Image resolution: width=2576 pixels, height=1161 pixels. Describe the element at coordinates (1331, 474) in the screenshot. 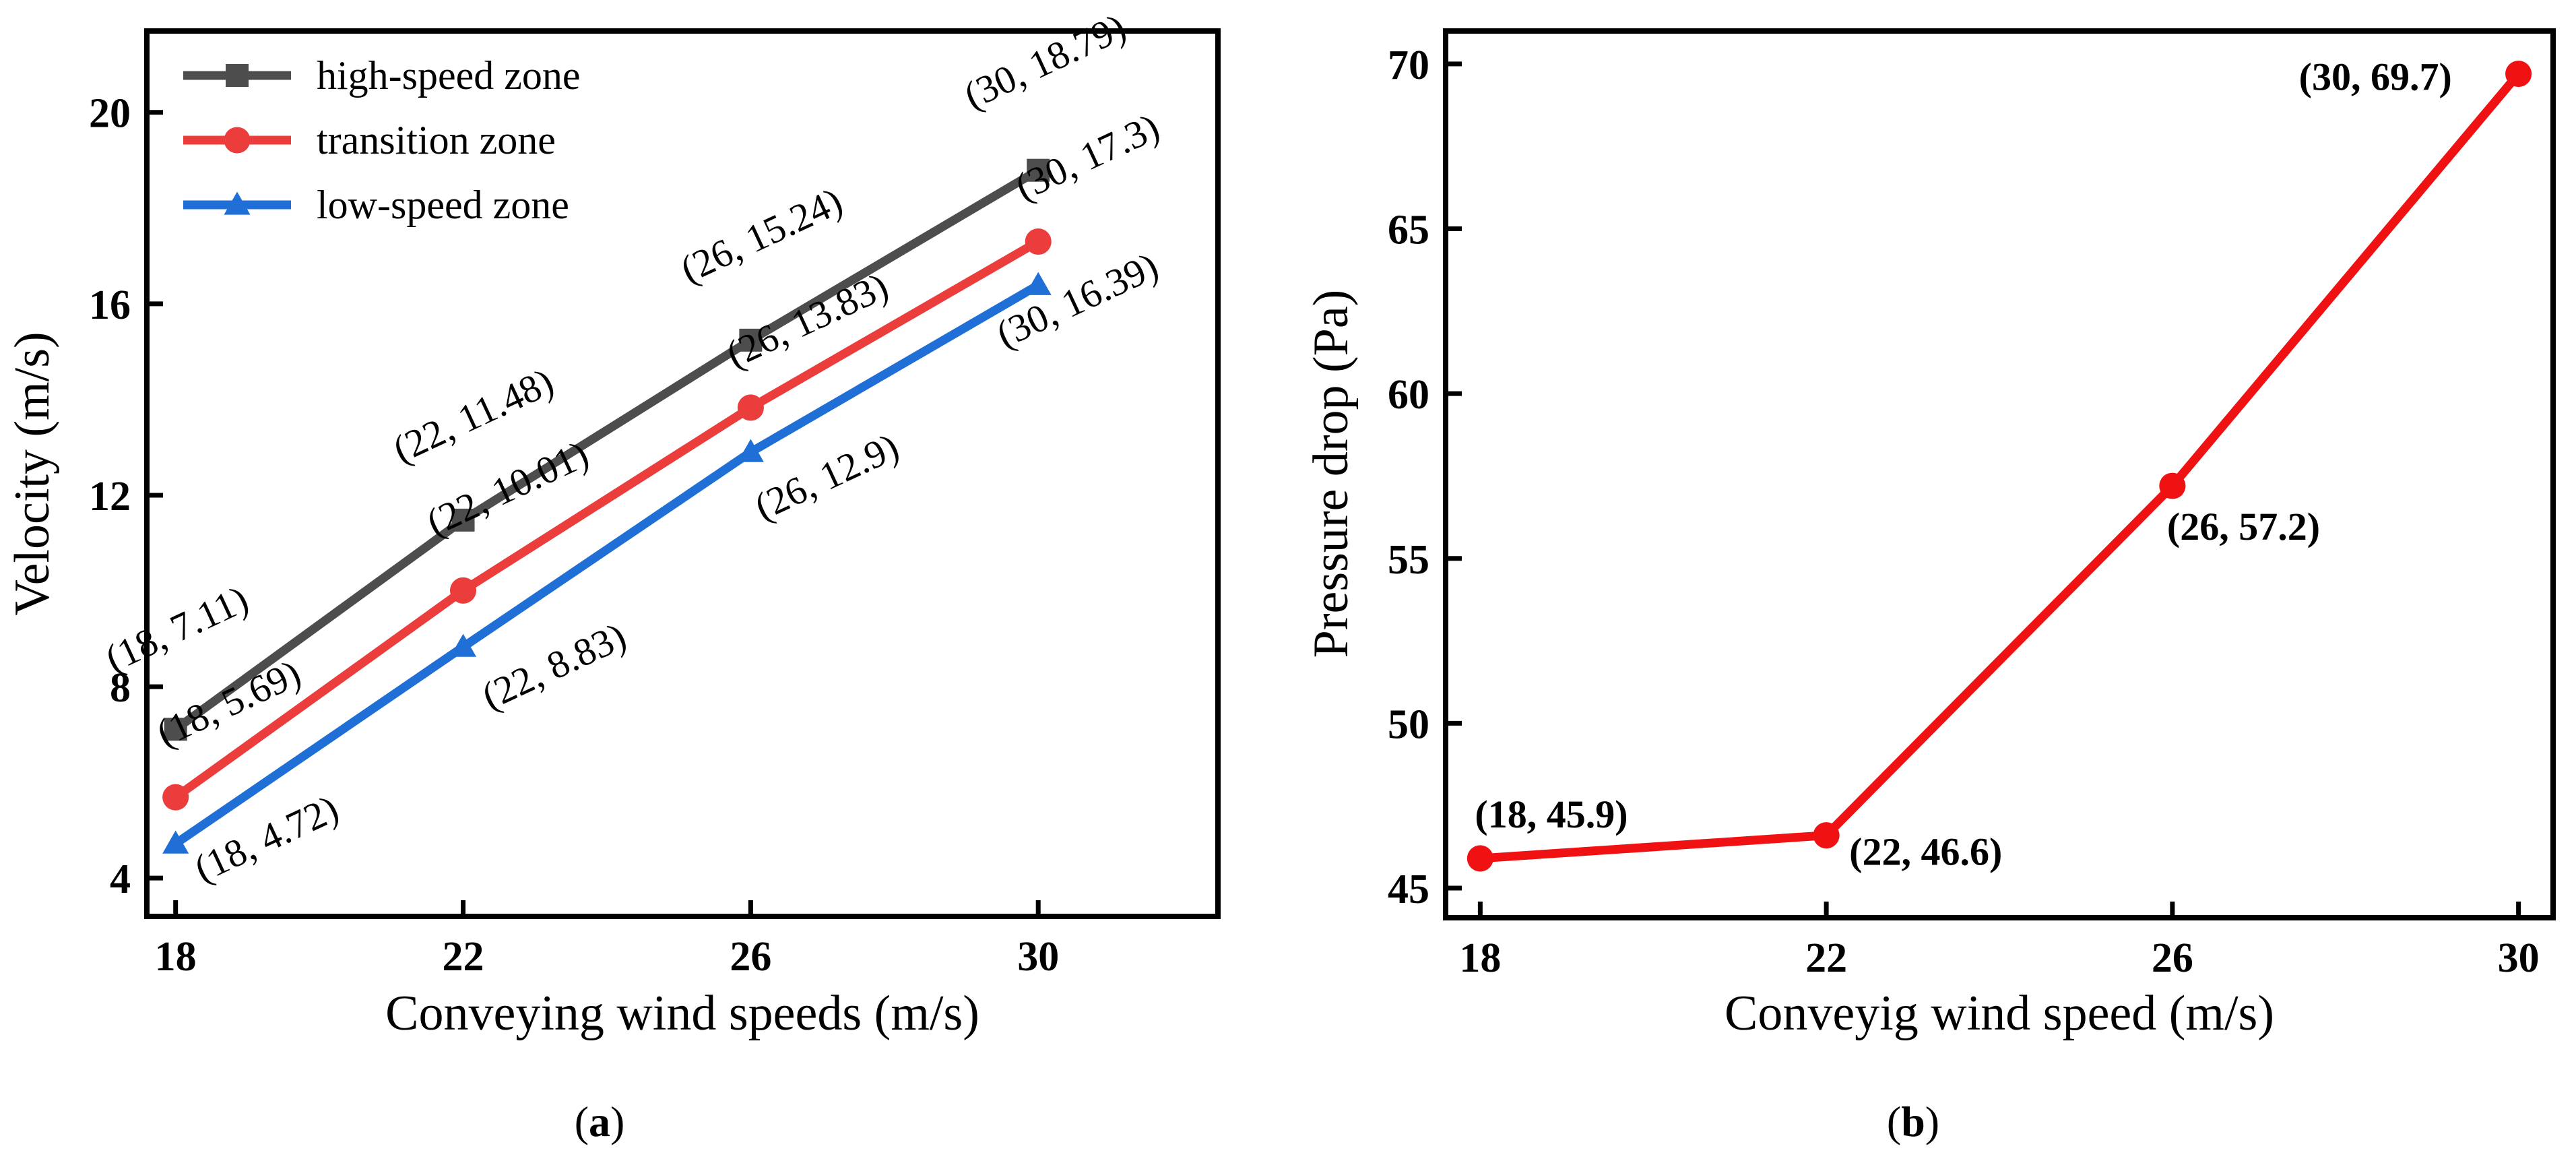

I see `y-axis-title-1: Pressure drop (Pa)` at that location.